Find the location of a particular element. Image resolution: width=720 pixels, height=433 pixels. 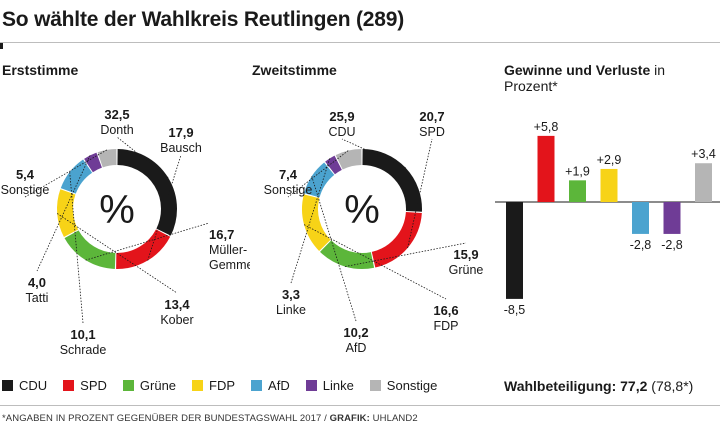

legend-item-cdu: CDU is located at coordinates (24, 385).